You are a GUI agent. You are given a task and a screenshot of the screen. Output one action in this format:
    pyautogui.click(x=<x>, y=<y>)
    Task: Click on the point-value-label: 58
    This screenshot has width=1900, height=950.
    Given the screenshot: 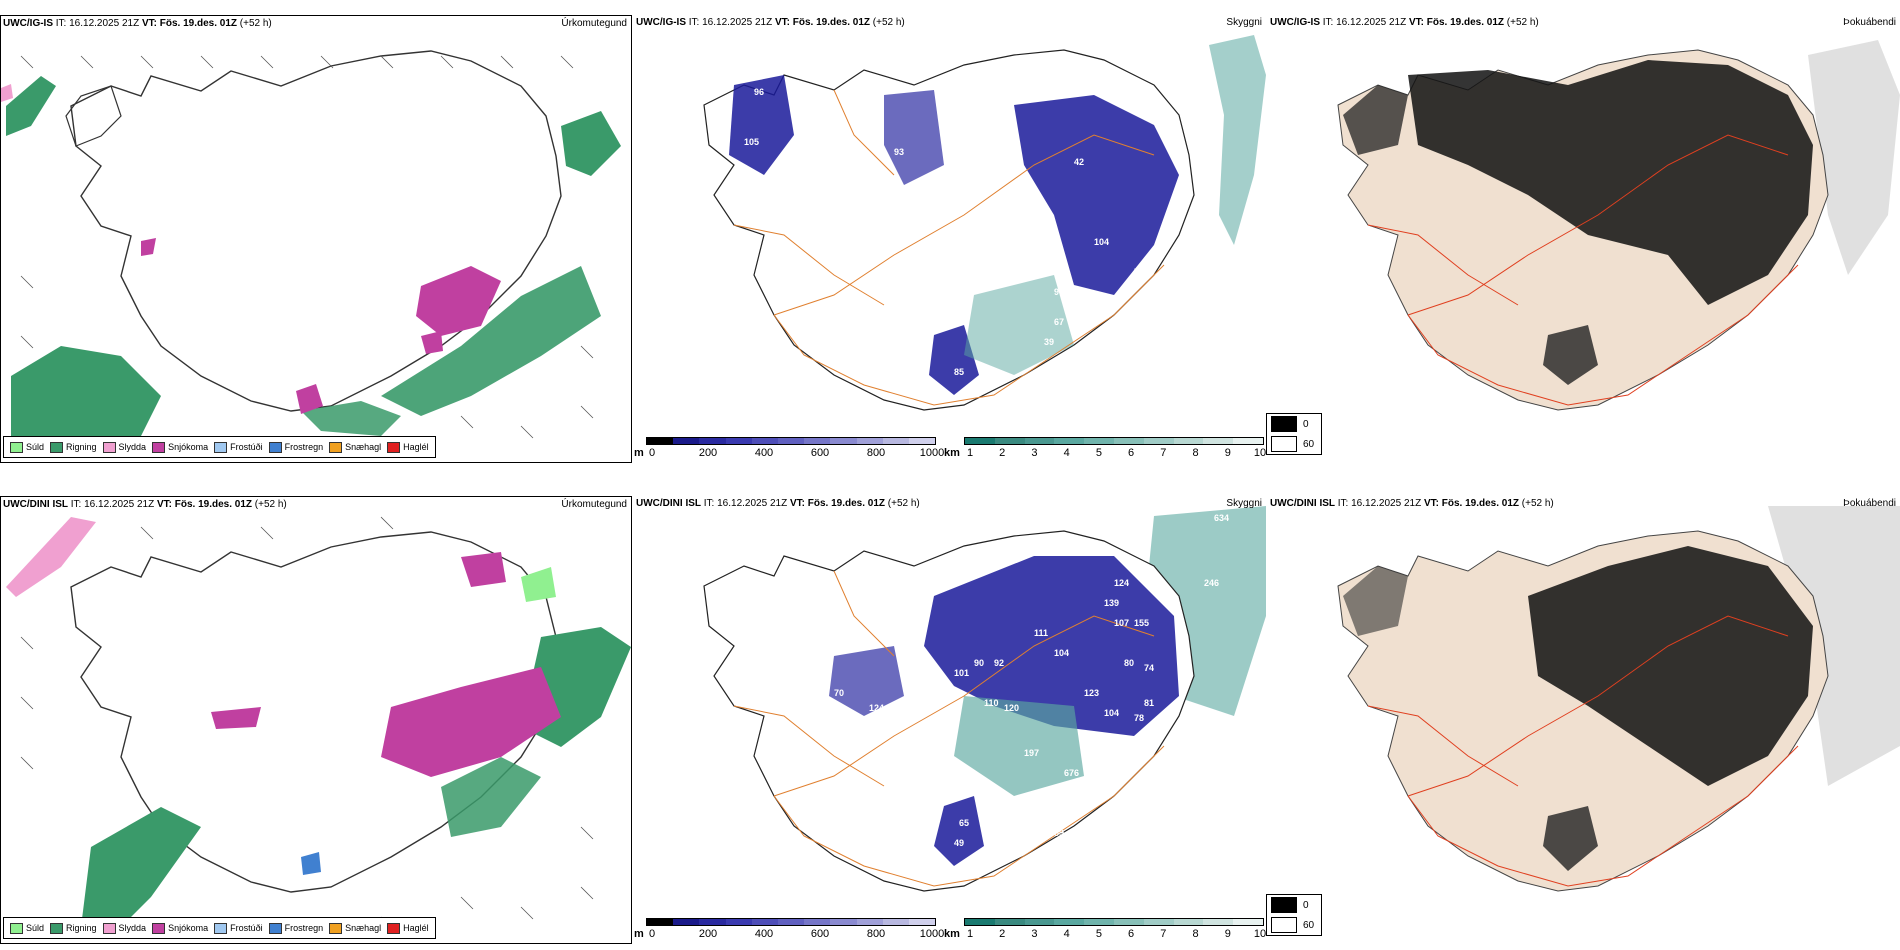 What is the action you would take?
    pyautogui.click(x=879, y=122)
    